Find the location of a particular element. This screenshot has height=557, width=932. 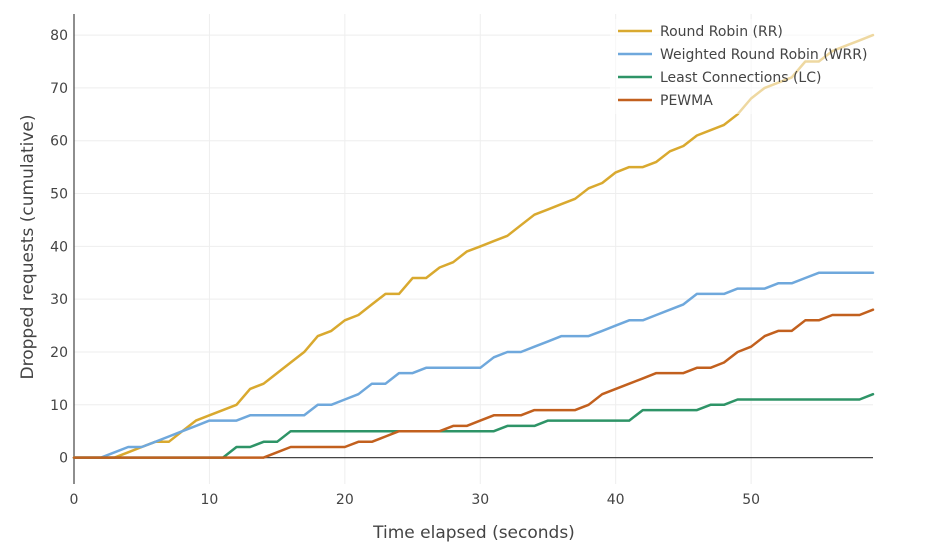

y-tick-label: 80 is located at coordinates (59, 36).